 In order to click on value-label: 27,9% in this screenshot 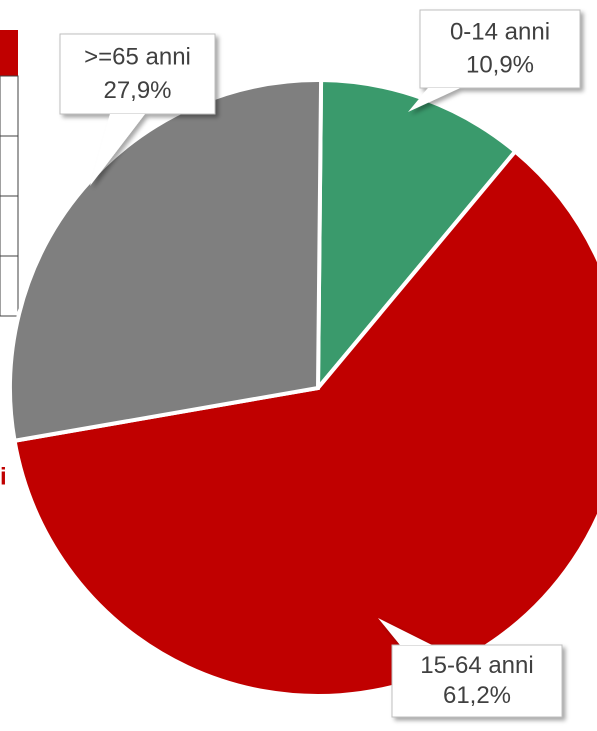, I will do `click(137, 90)`.